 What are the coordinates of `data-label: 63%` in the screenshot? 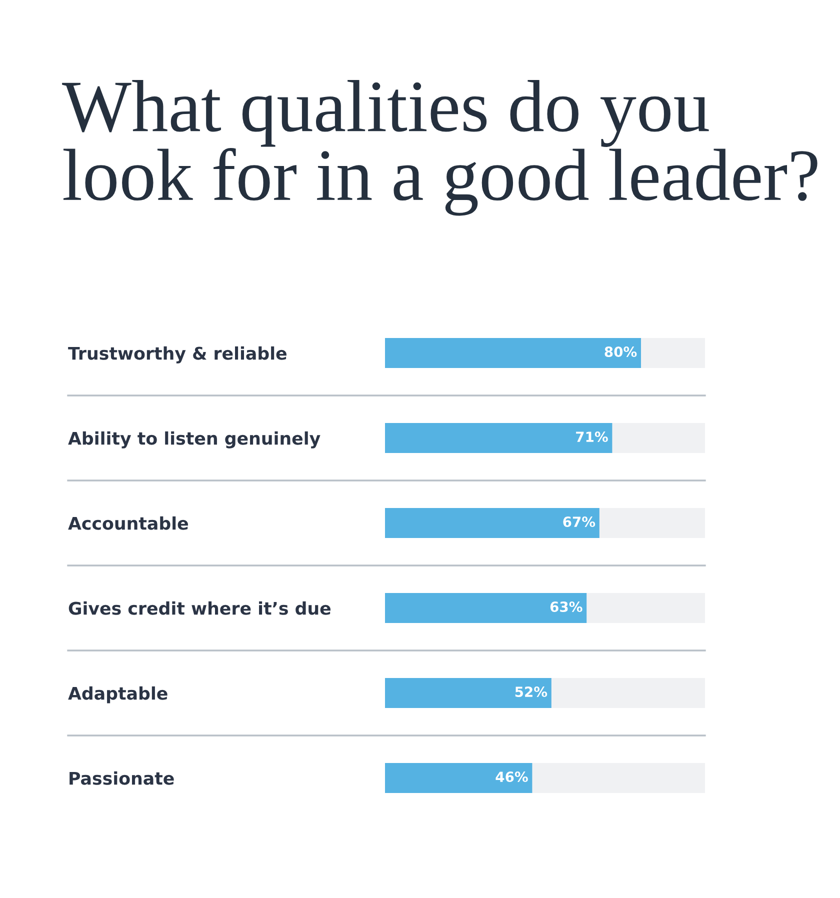 It's located at (566, 607).